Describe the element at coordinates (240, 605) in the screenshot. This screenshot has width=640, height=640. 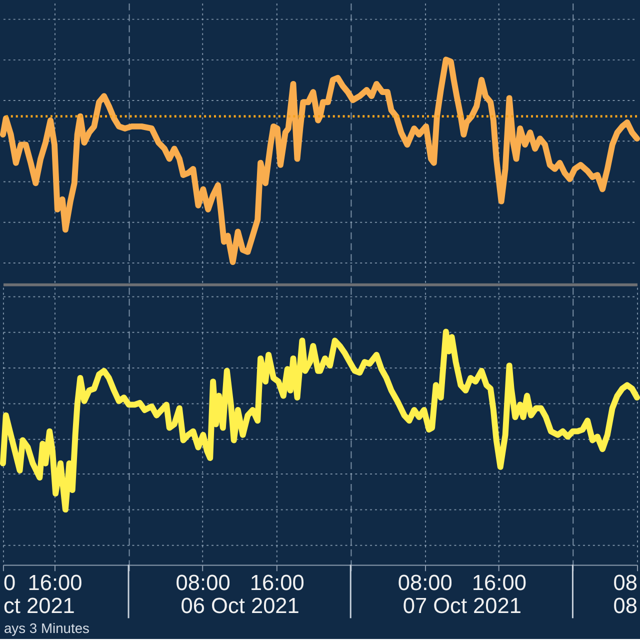
I see `x2-tick-label: 06 Oct 2021` at that location.